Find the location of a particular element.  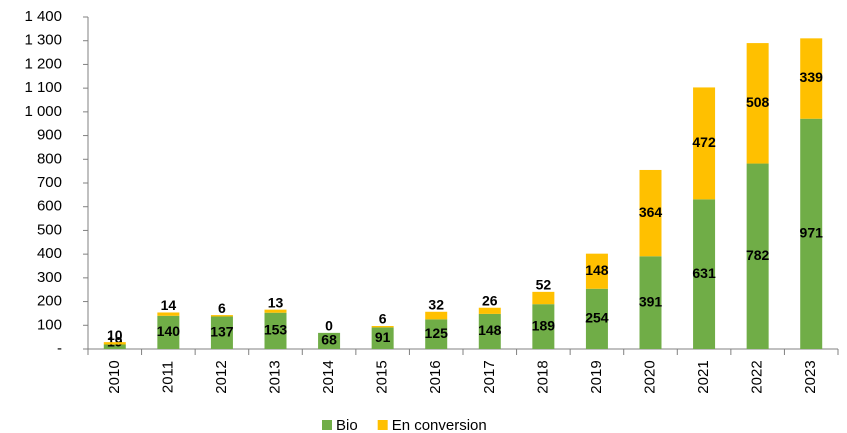

y-tick-label: 700 is located at coordinates (49, 182).